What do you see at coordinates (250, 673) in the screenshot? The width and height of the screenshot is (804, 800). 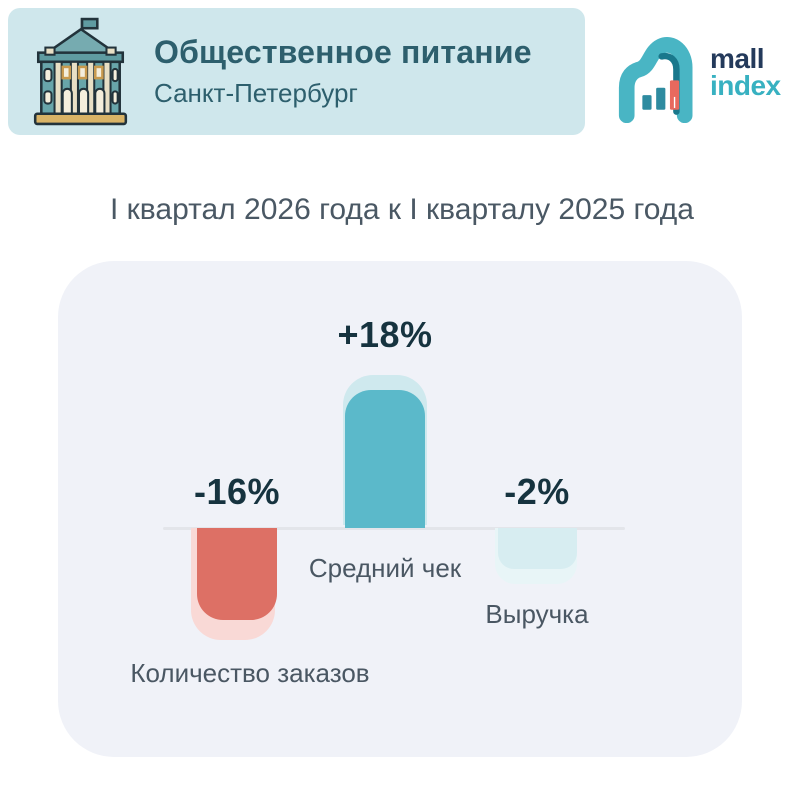 I see `category-label-orders: Количество заказов` at bounding box center [250, 673].